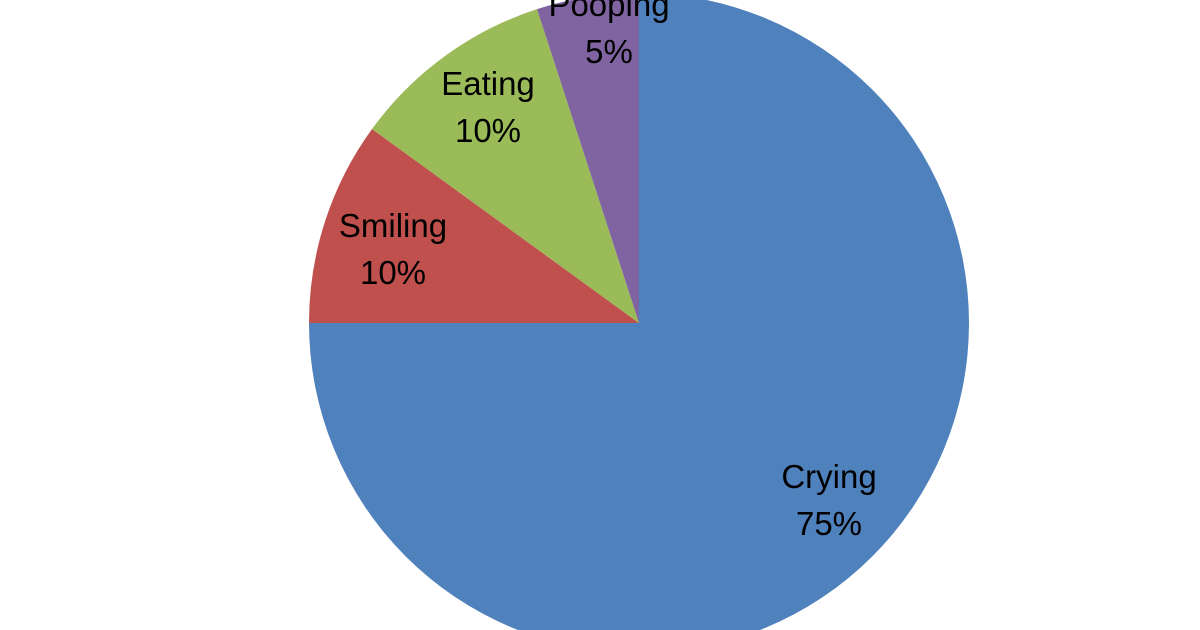 The width and height of the screenshot is (1200, 630). What do you see at coordinates (474, 226) in the screenshot?
I see `pie-slice-smiling` at bounding box center [474, 226].